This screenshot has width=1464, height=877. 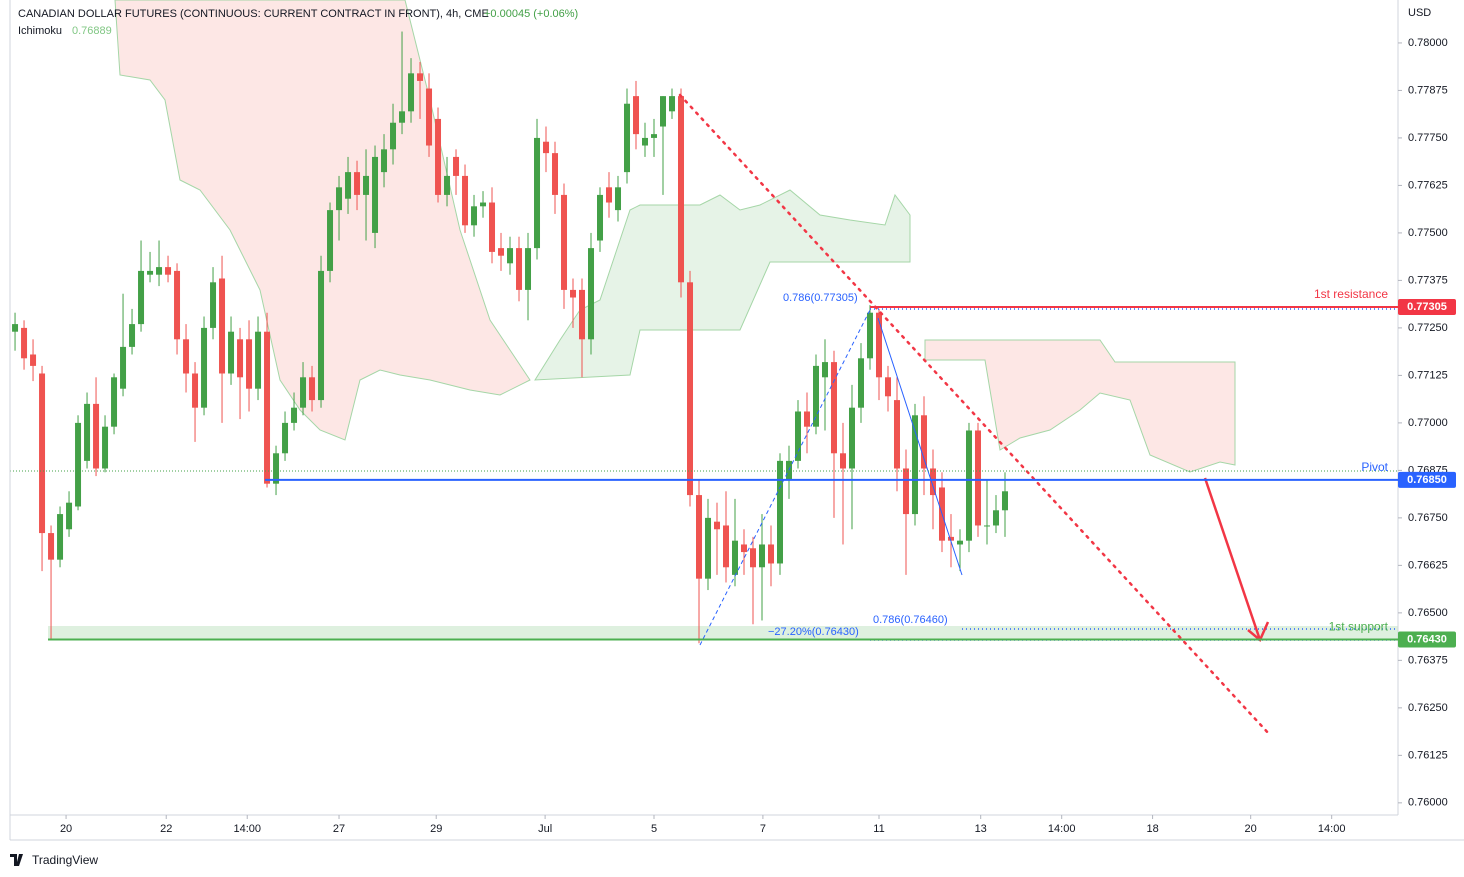 What do you see at coordinates (654, 829) in the screenshot?
I see `x-tick-label: 5` at bounding box center [654, 829].